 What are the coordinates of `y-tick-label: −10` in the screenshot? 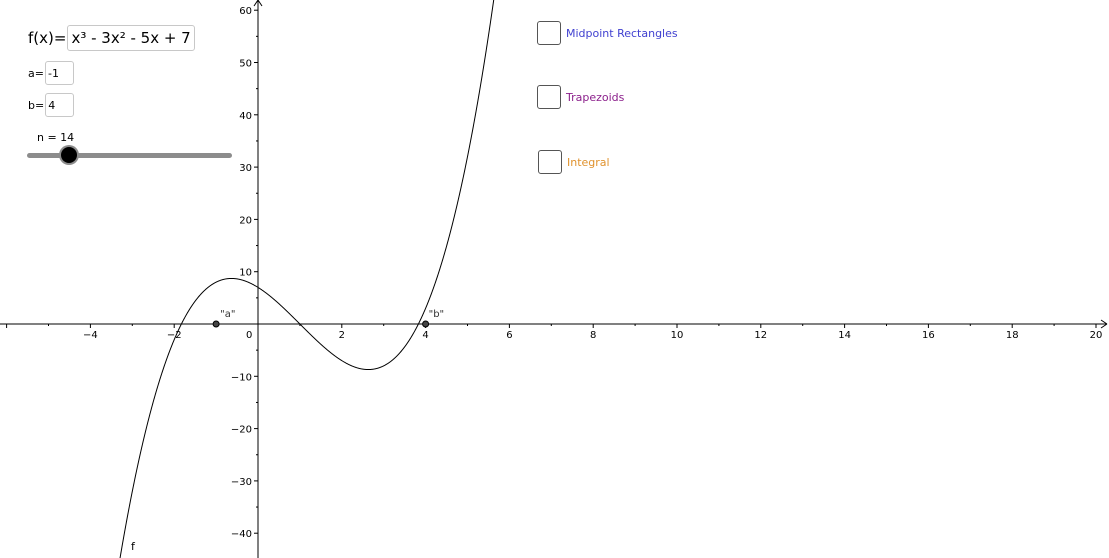 It's located at (241, 377).